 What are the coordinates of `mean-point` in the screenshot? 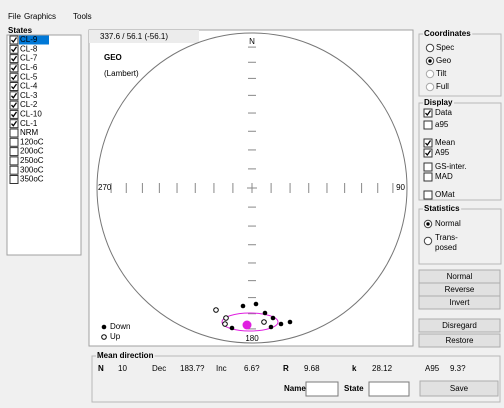 It's located at (247, 325).